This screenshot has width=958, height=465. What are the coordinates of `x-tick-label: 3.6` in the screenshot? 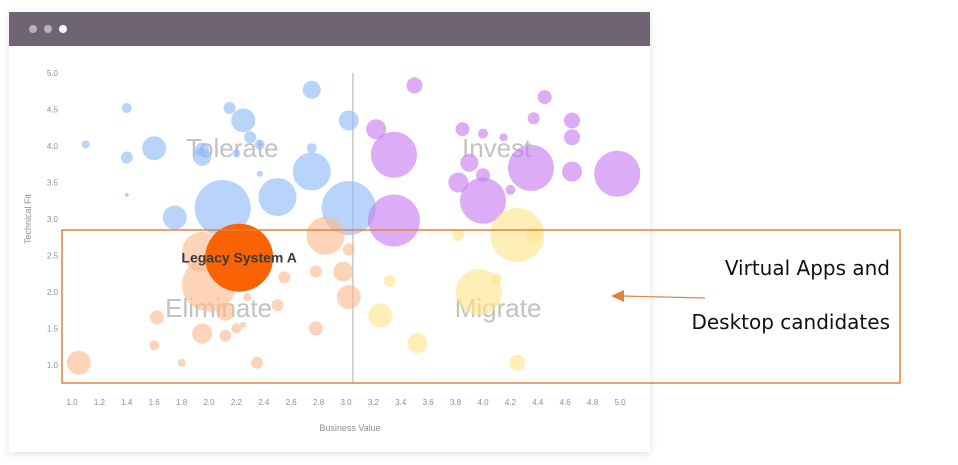 It's located at (429, 402).